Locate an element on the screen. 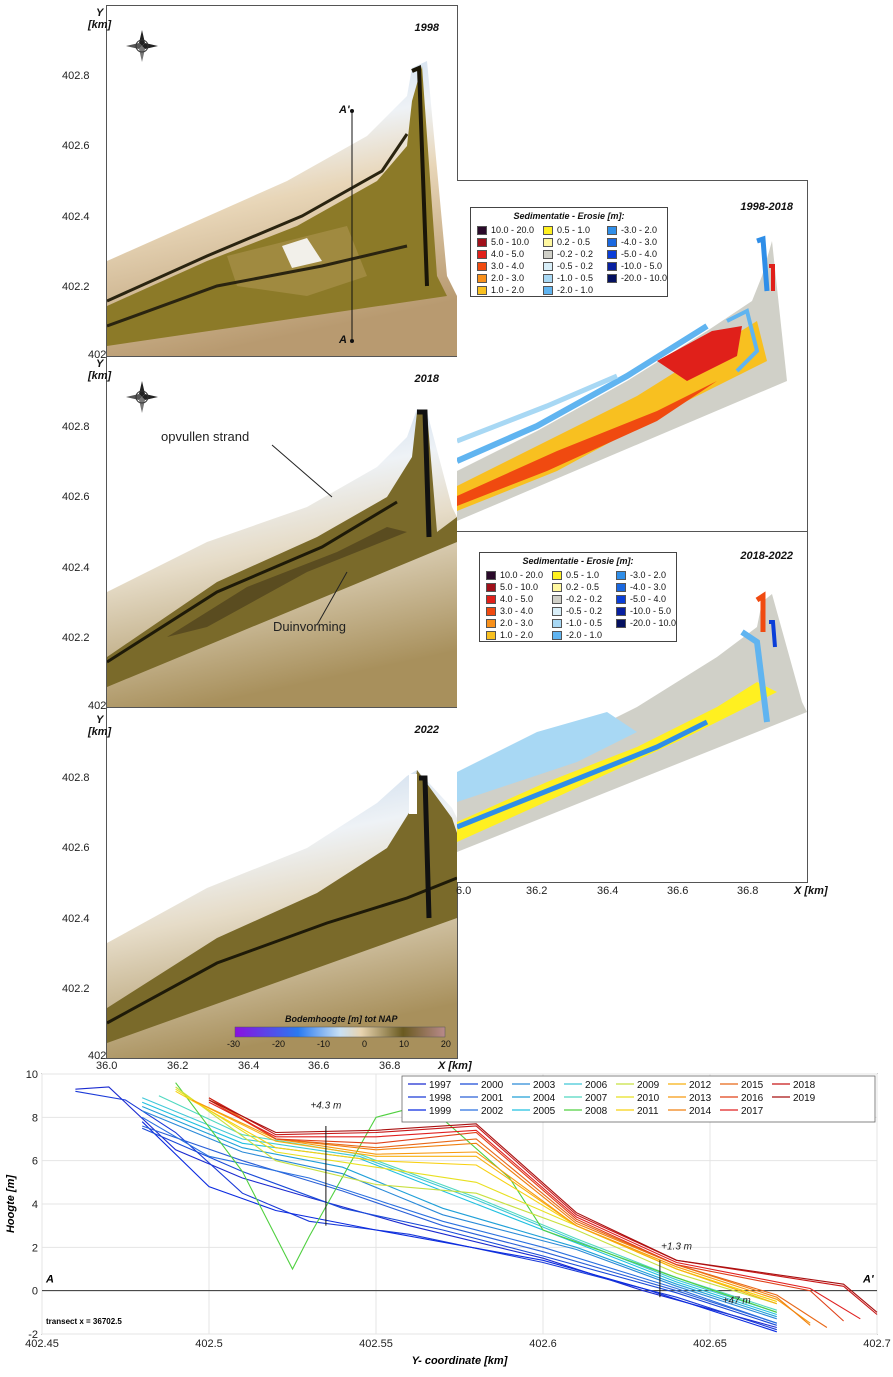 Image resolution: width=893 pixels, height=1377 pixels. x-tick-right: 36.6 is located at coordinates (678, 891).